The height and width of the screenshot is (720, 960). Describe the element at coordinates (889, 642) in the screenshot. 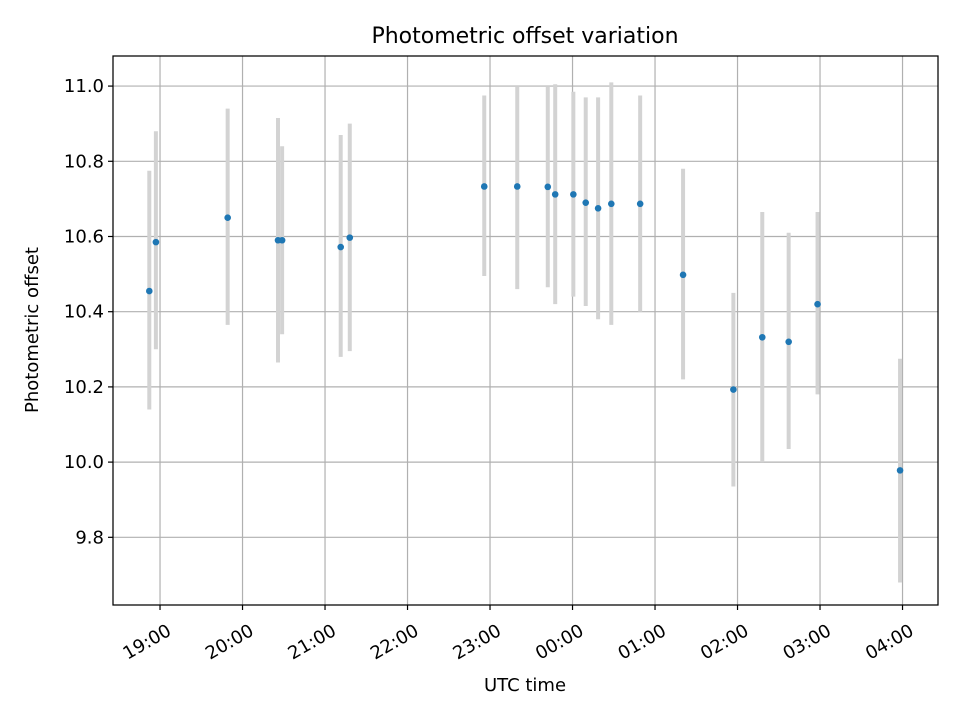

I see `x-tick-label: 04:00` at that location.